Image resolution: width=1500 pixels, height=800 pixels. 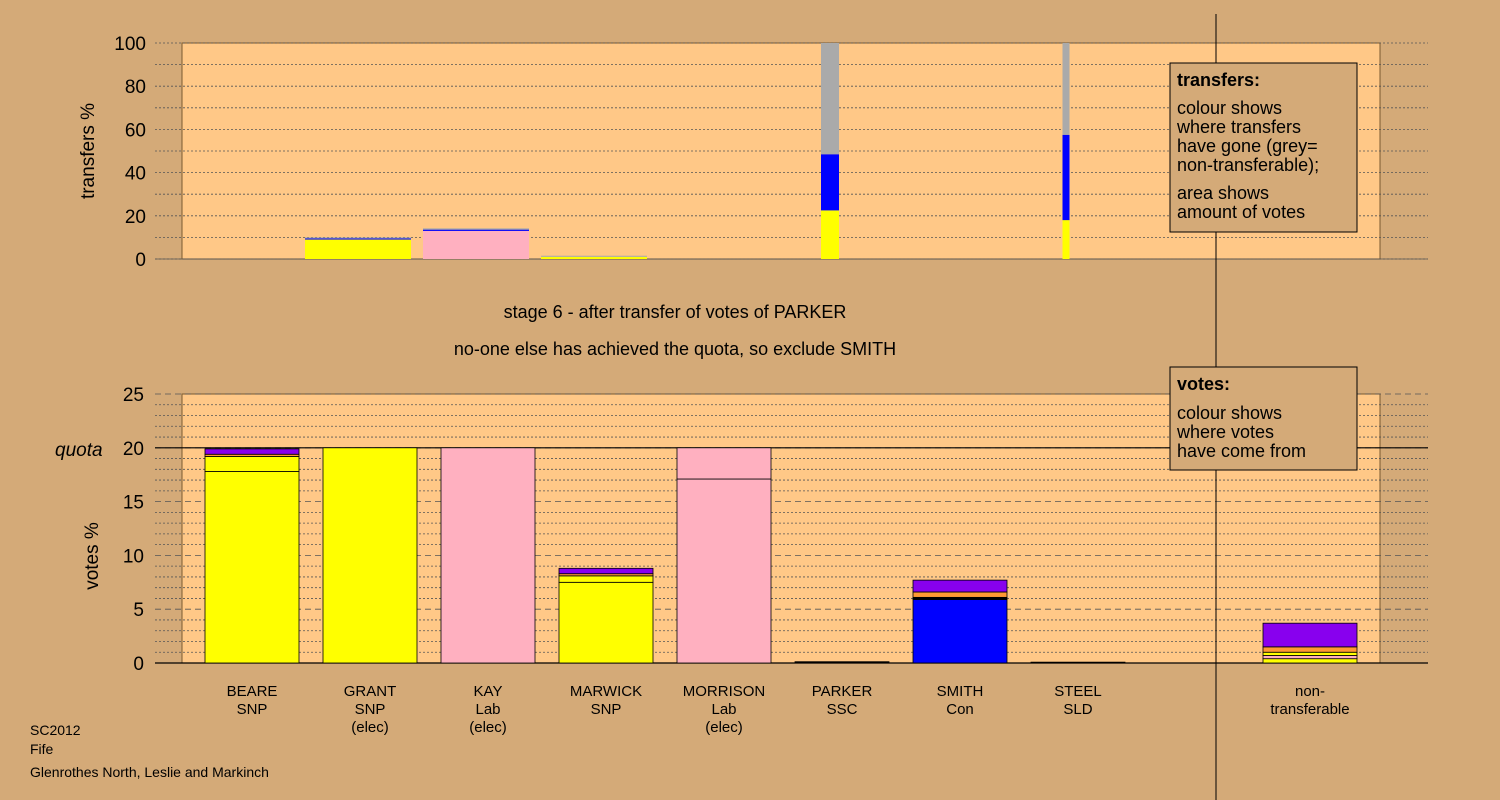 What do you see at coordinates (133, 503) in the screenshot?
I see `votes-tick-label: 15` at bounding box center [133, 503].